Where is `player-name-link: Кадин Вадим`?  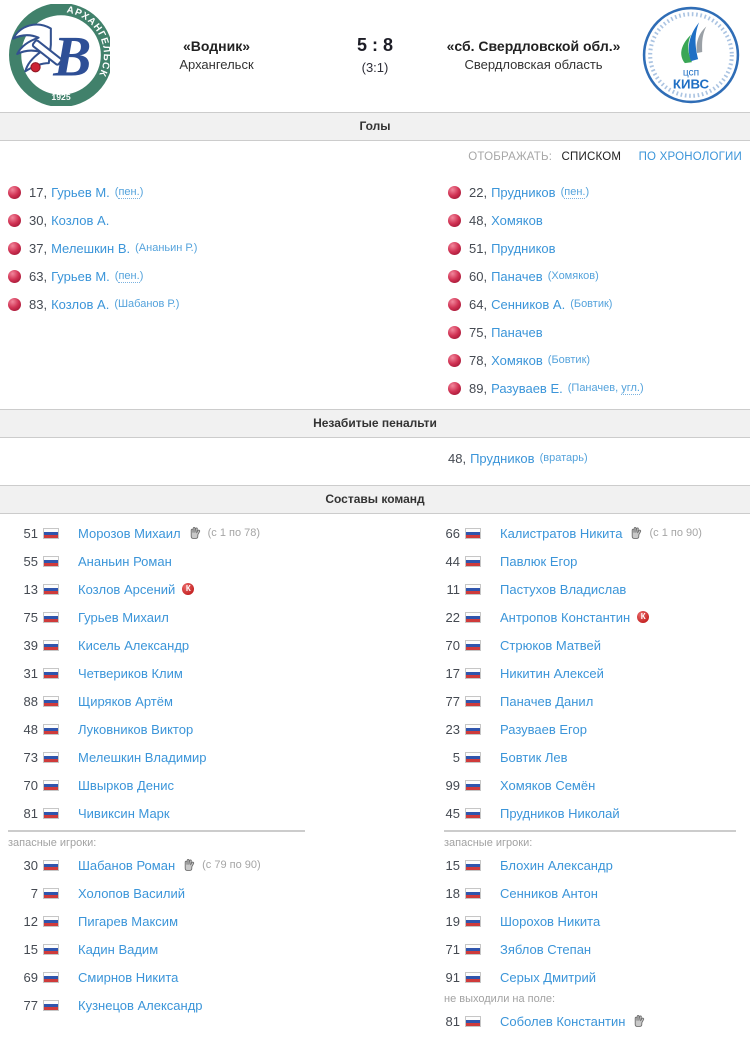 player-name-link: Кадин Вадим is located at coordinates (118, 949).